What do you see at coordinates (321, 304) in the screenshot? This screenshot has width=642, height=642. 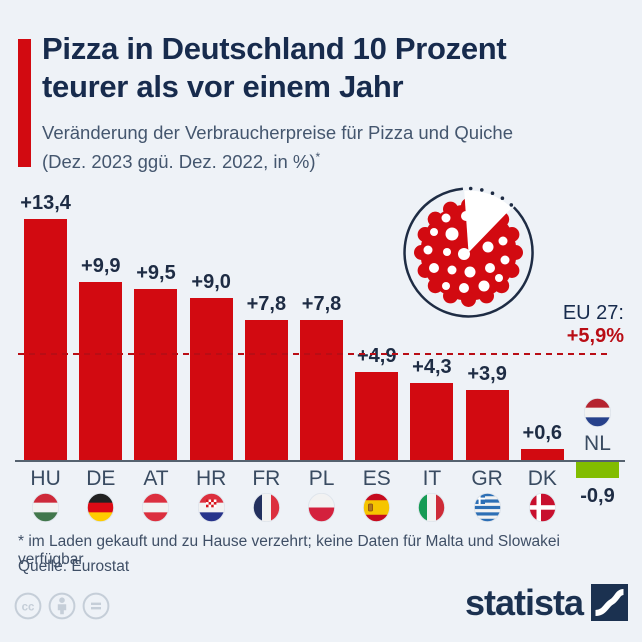 I see `value-label-PL: +7,8` at bounding box center [321, 304].